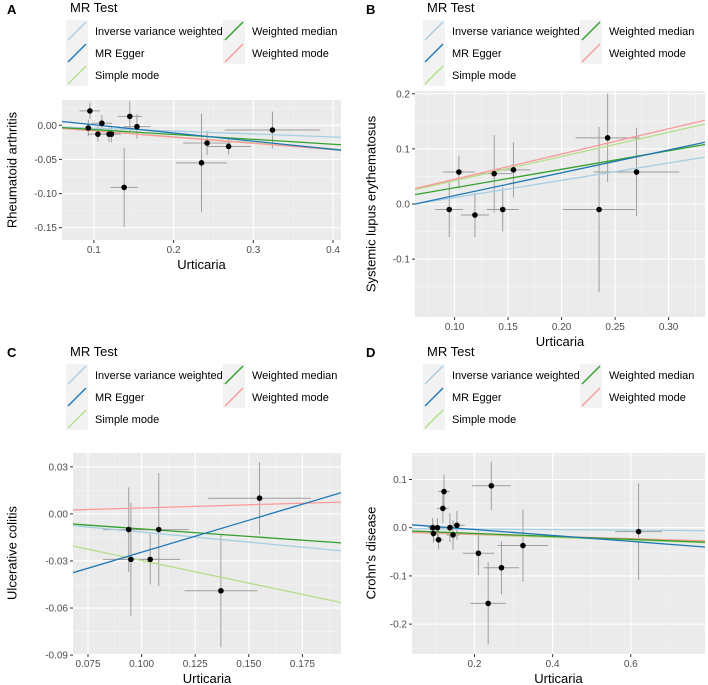  I want to click on legend-label: MR Egger, so click(120, 54).